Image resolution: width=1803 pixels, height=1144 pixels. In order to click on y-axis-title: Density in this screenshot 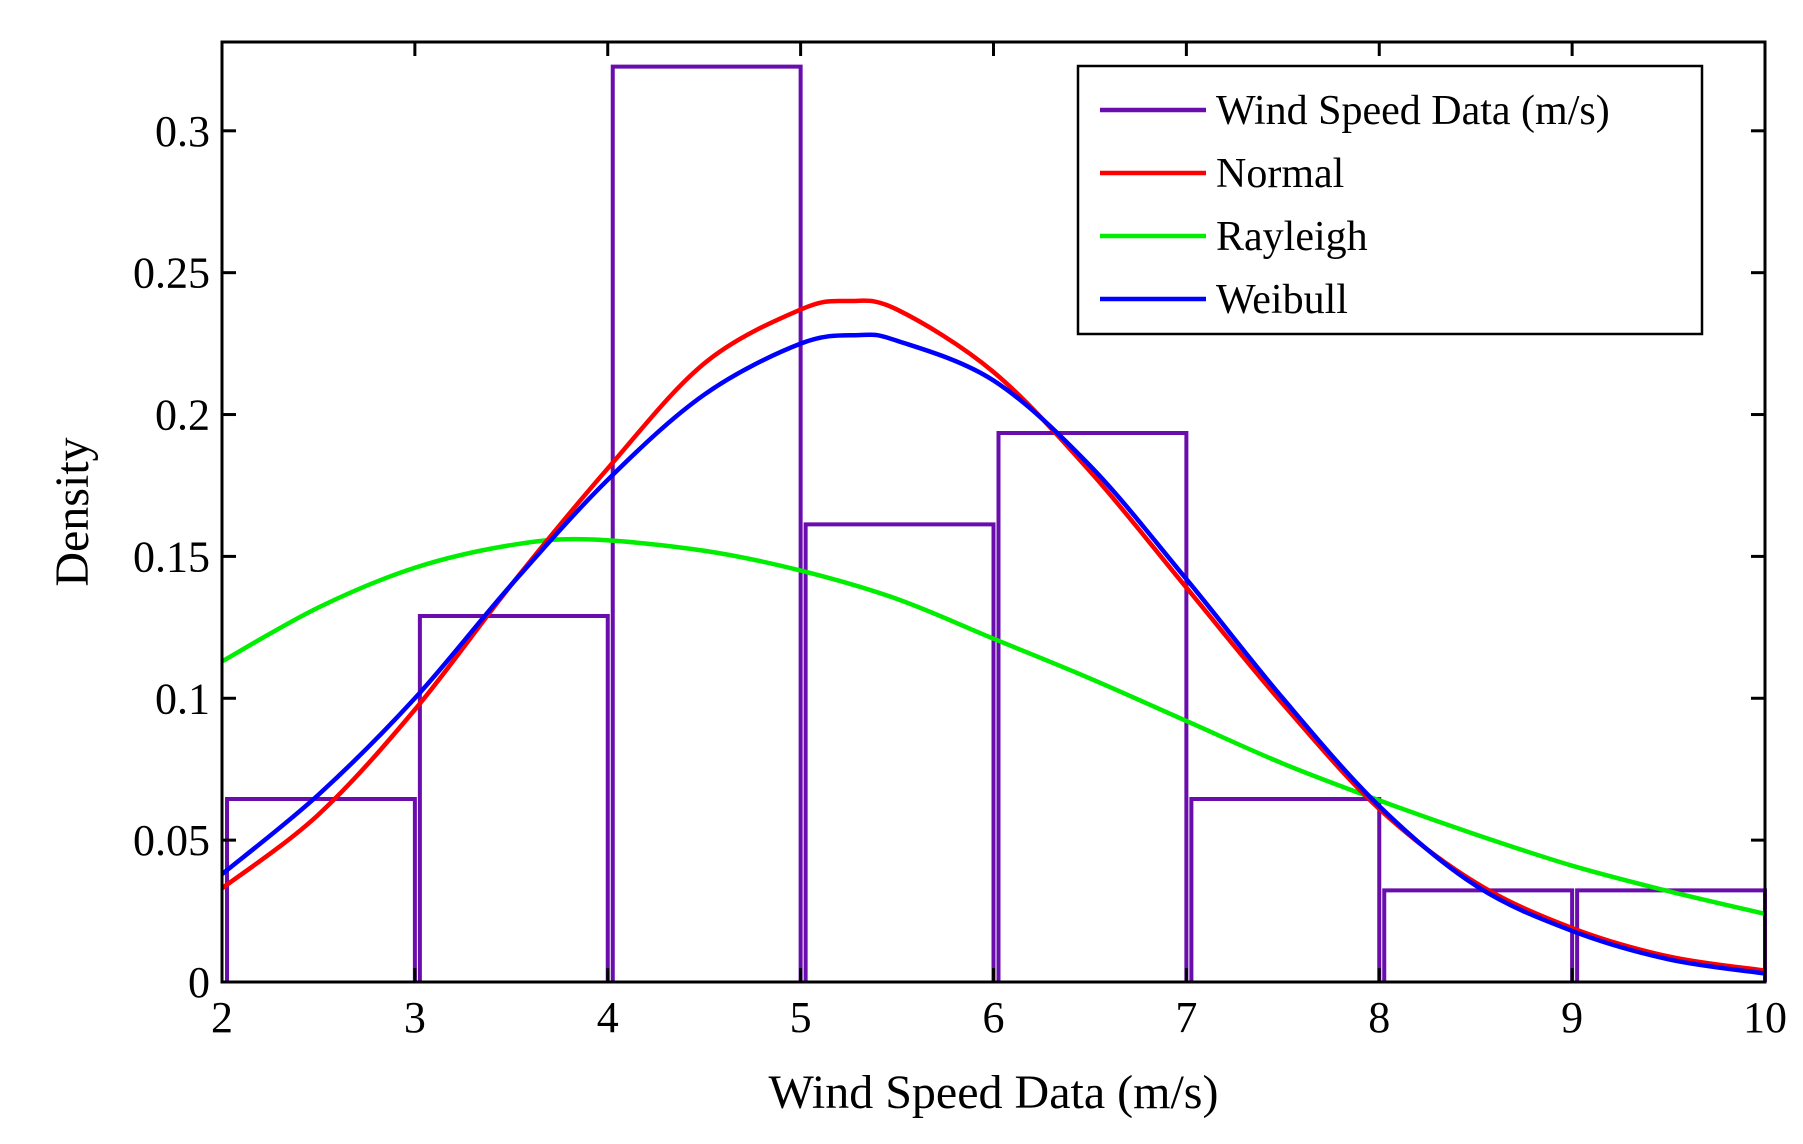, I will do `click(72, 511)`.